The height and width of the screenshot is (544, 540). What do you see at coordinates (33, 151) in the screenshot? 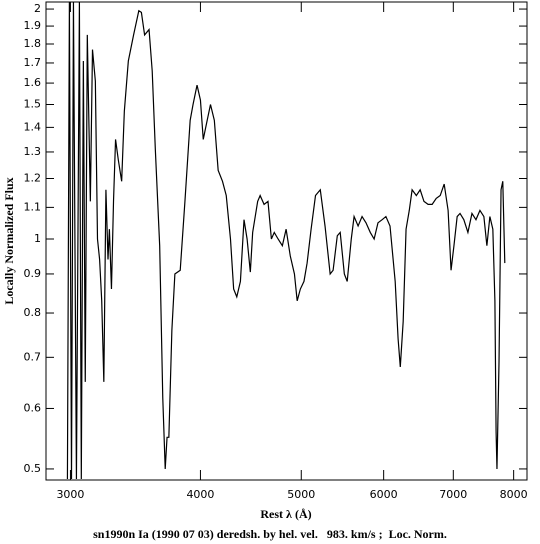
I see `y-tick-label: 1.3` at bounding box center [33, 151].